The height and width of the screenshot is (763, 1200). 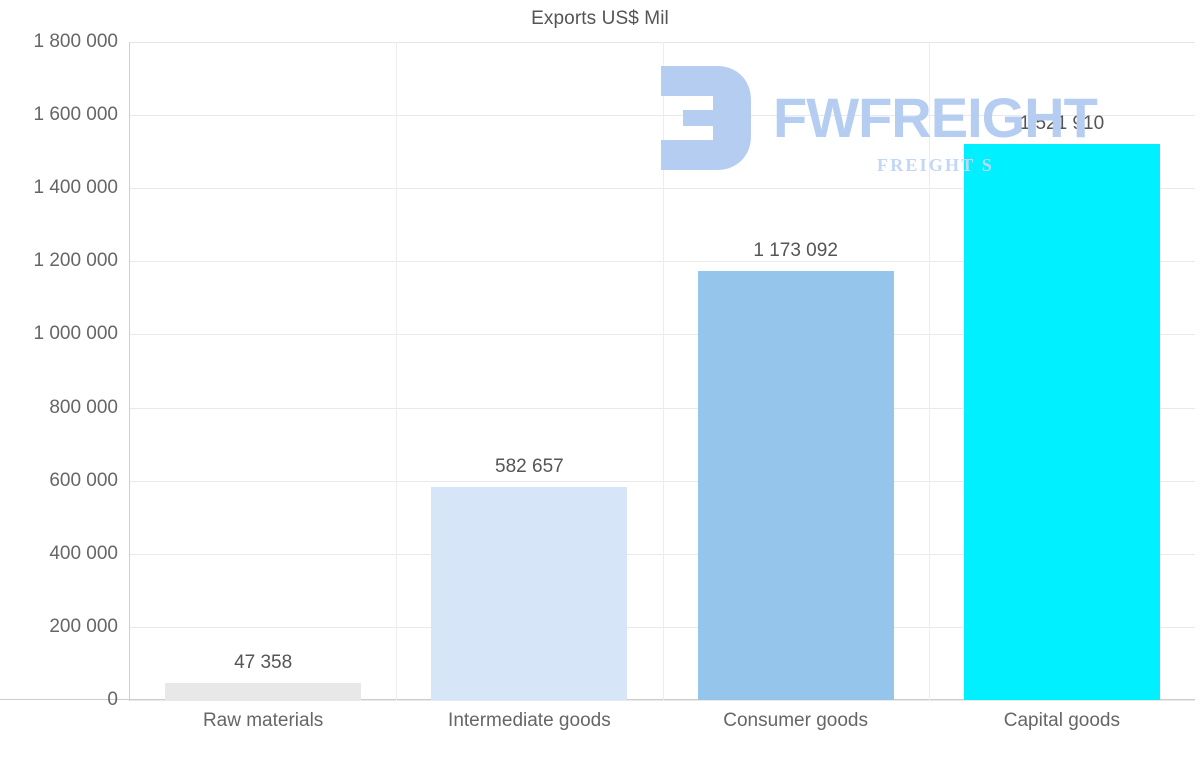 I want to click on x-axis-tick-label: Consumer goods, so click(x=795, y=720).